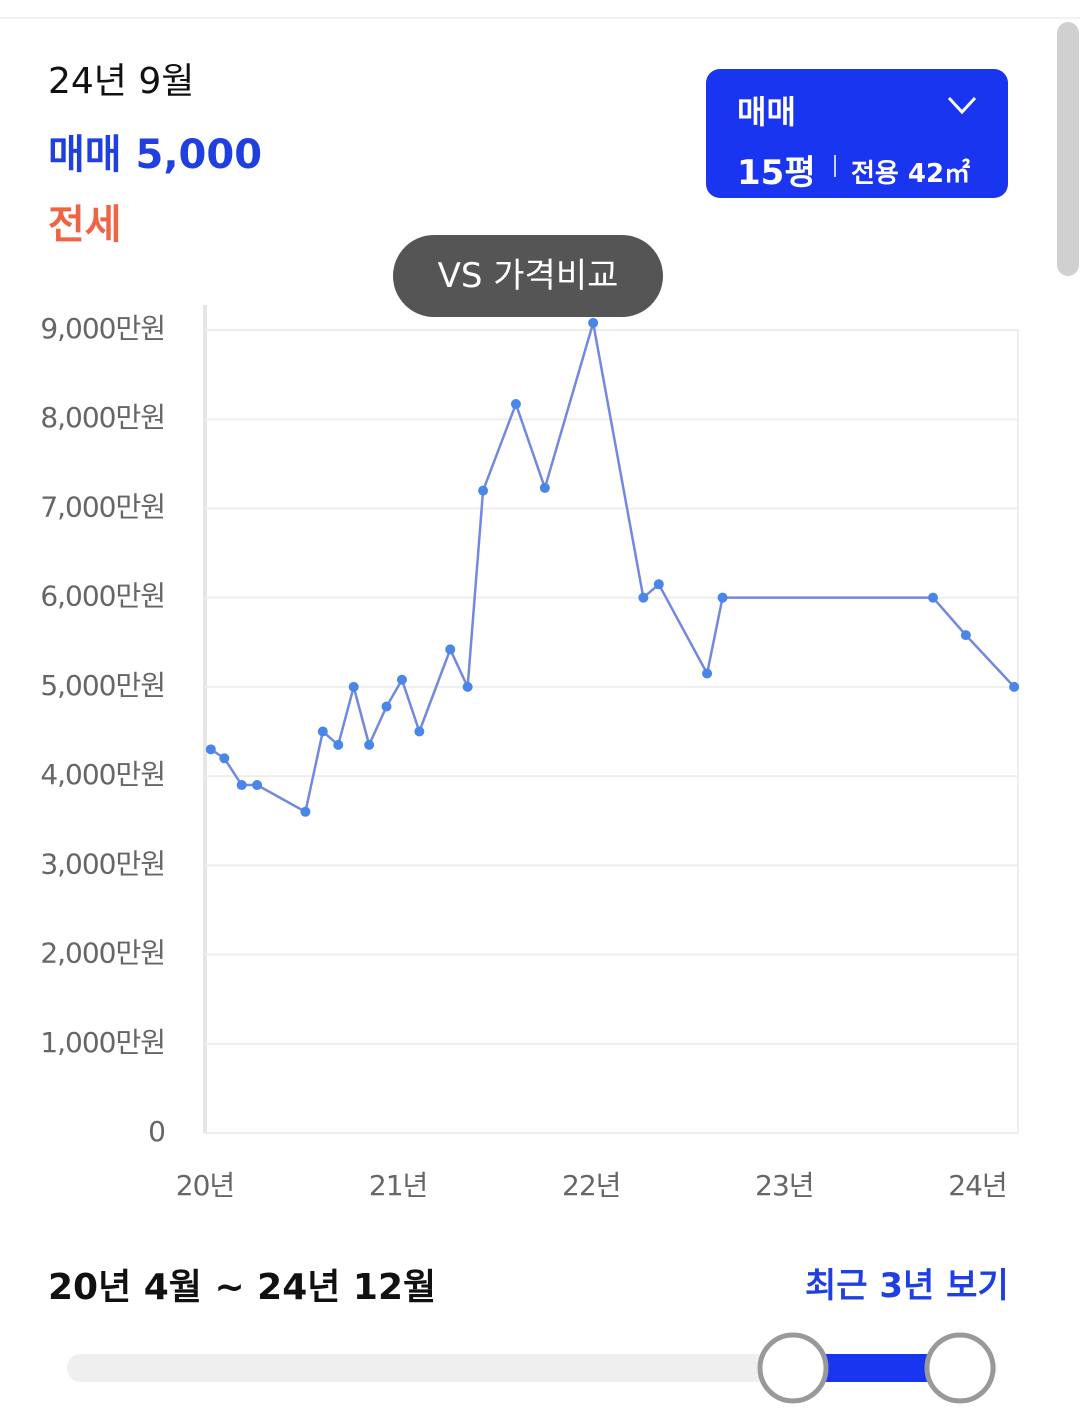 Image resolution: width=1080 pixels, height=1411 pixels. What do you see at coordinates (205, 1185) in the screenshot?
I see `x-tick-label: 20년` at bounding box center [205, 1185].